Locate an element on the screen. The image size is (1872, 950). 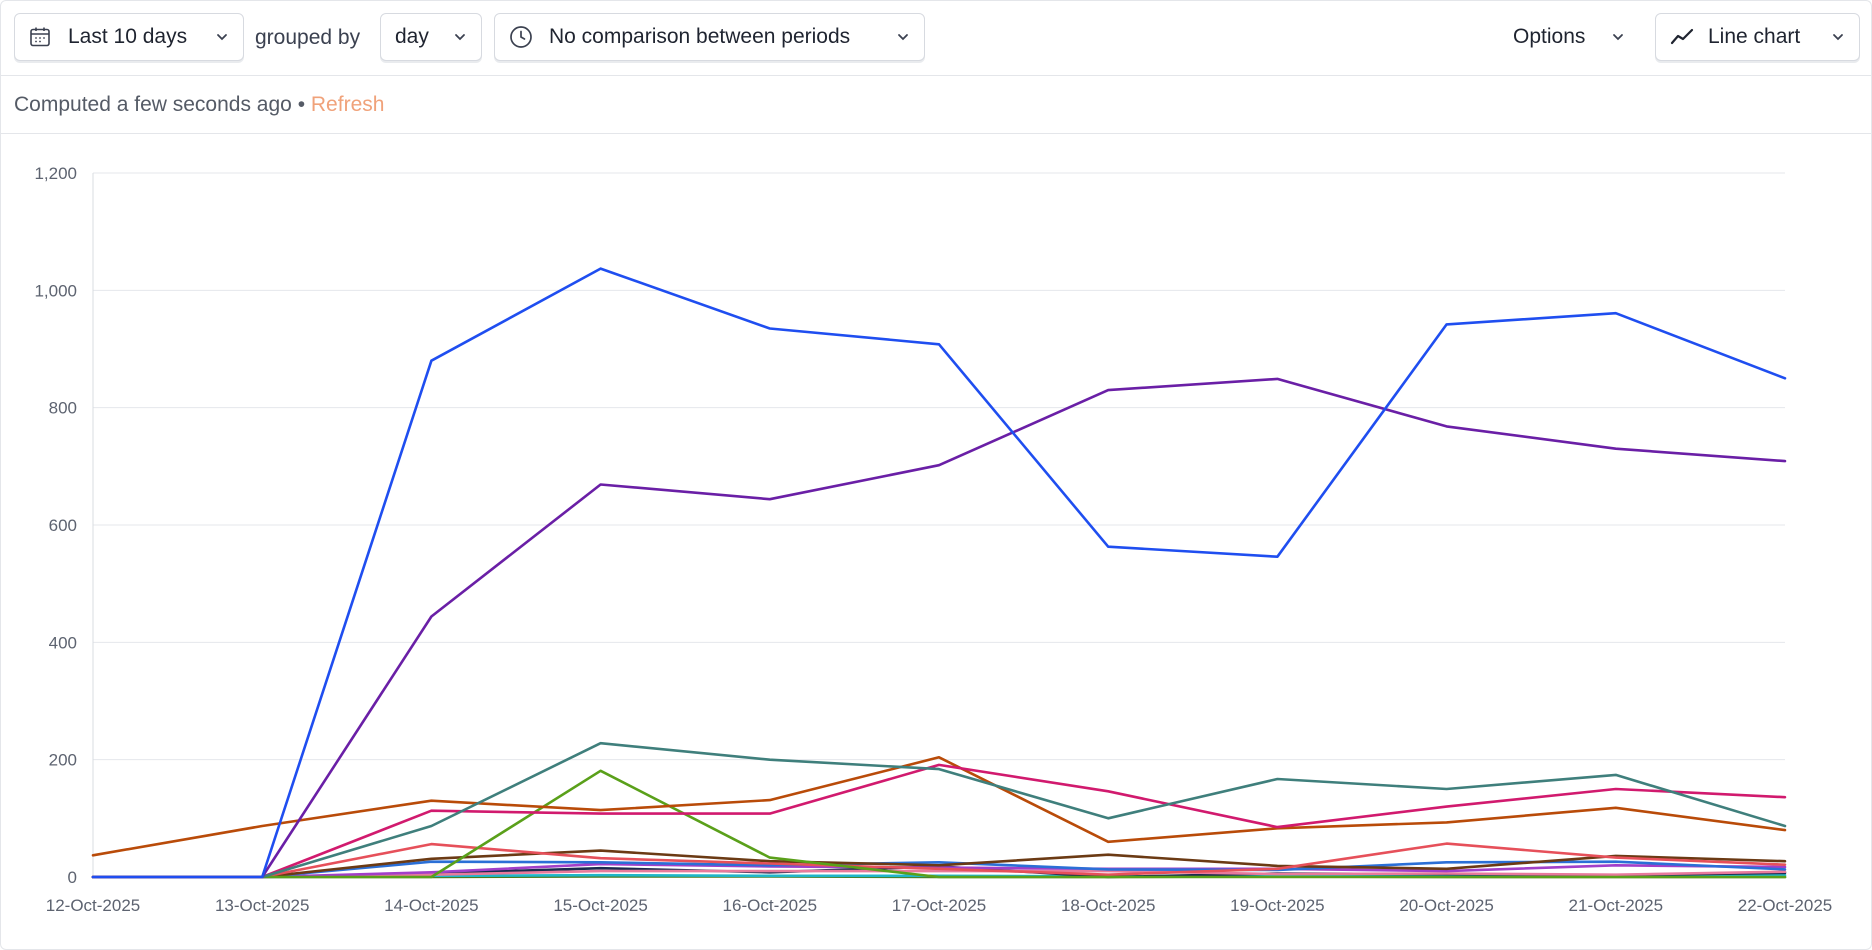
y-tick-label: 800 is located at coordinates (63, 408).